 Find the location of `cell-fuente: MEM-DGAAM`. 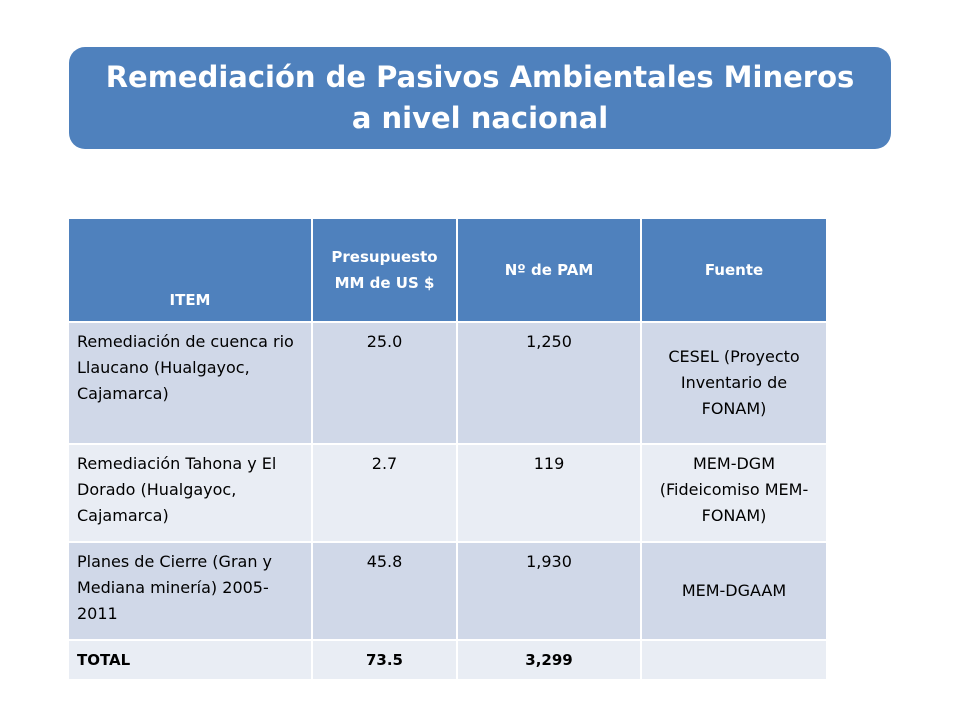

cell-fuente: MEM-DGAAM is located at coordinates (734, 591).